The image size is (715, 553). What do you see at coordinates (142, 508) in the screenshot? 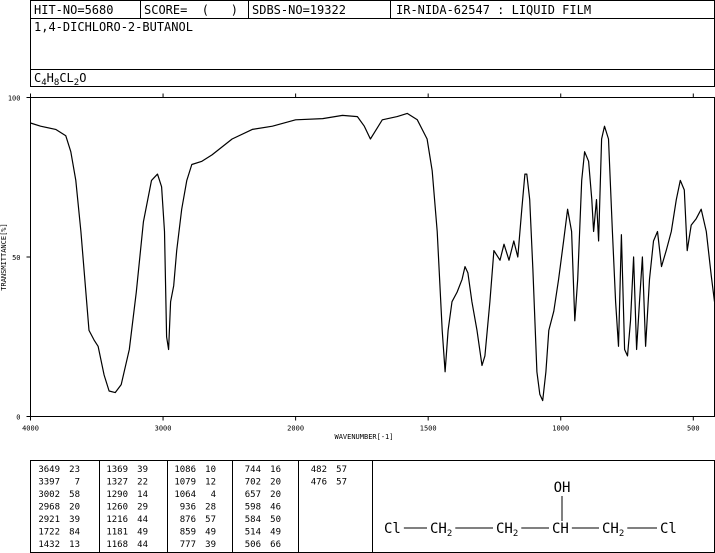
I see `peak-transmittance: 29` at bounding box center [142, 508].